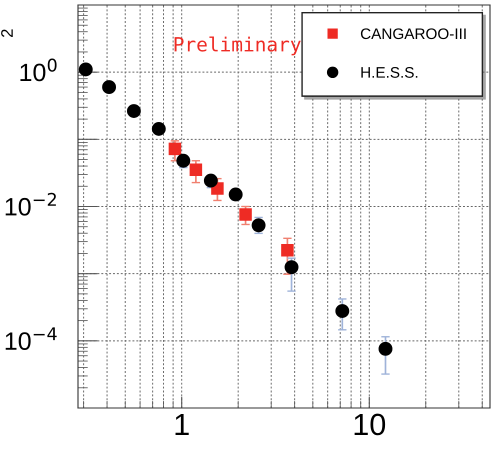 Image resolution: width=491 pixels, height=476 pixels. Describe the element at coordinates (182, 425) in the screenshot. I see `x-tick-label: 1` at that location.